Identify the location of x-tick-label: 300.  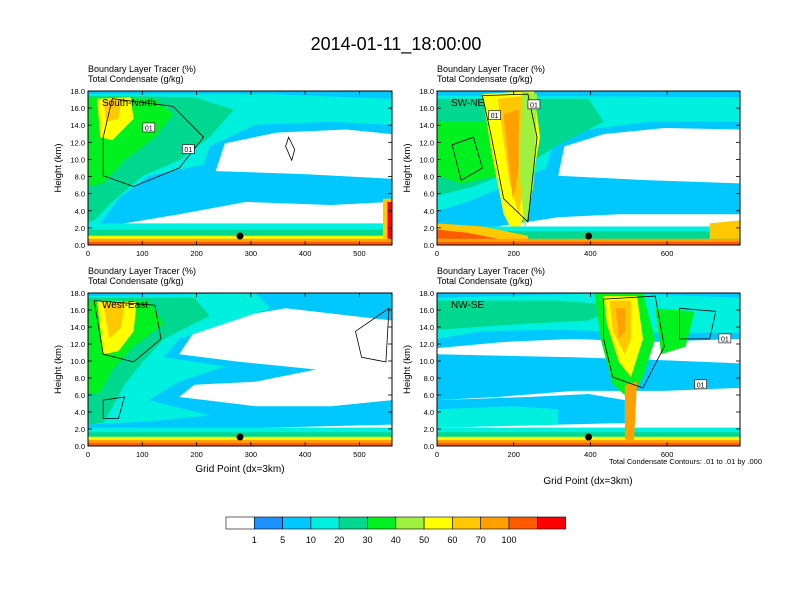
(251, 454).